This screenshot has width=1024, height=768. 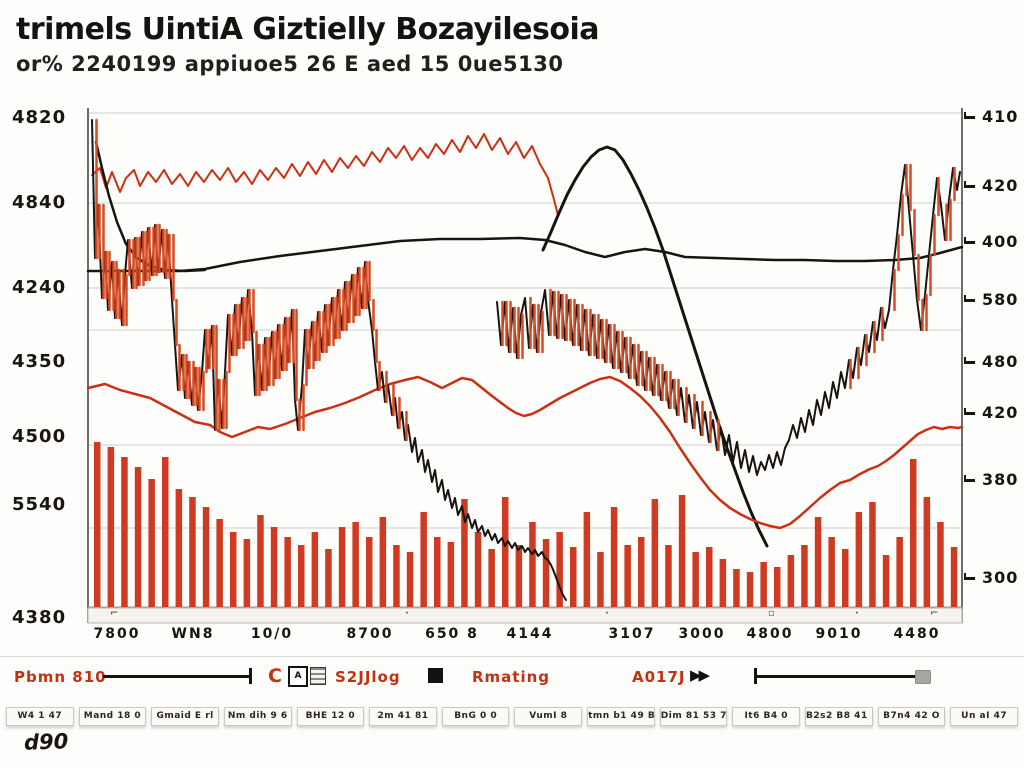 I want to click on y-axis-label-left: 4240, so click(x=39, y=287).